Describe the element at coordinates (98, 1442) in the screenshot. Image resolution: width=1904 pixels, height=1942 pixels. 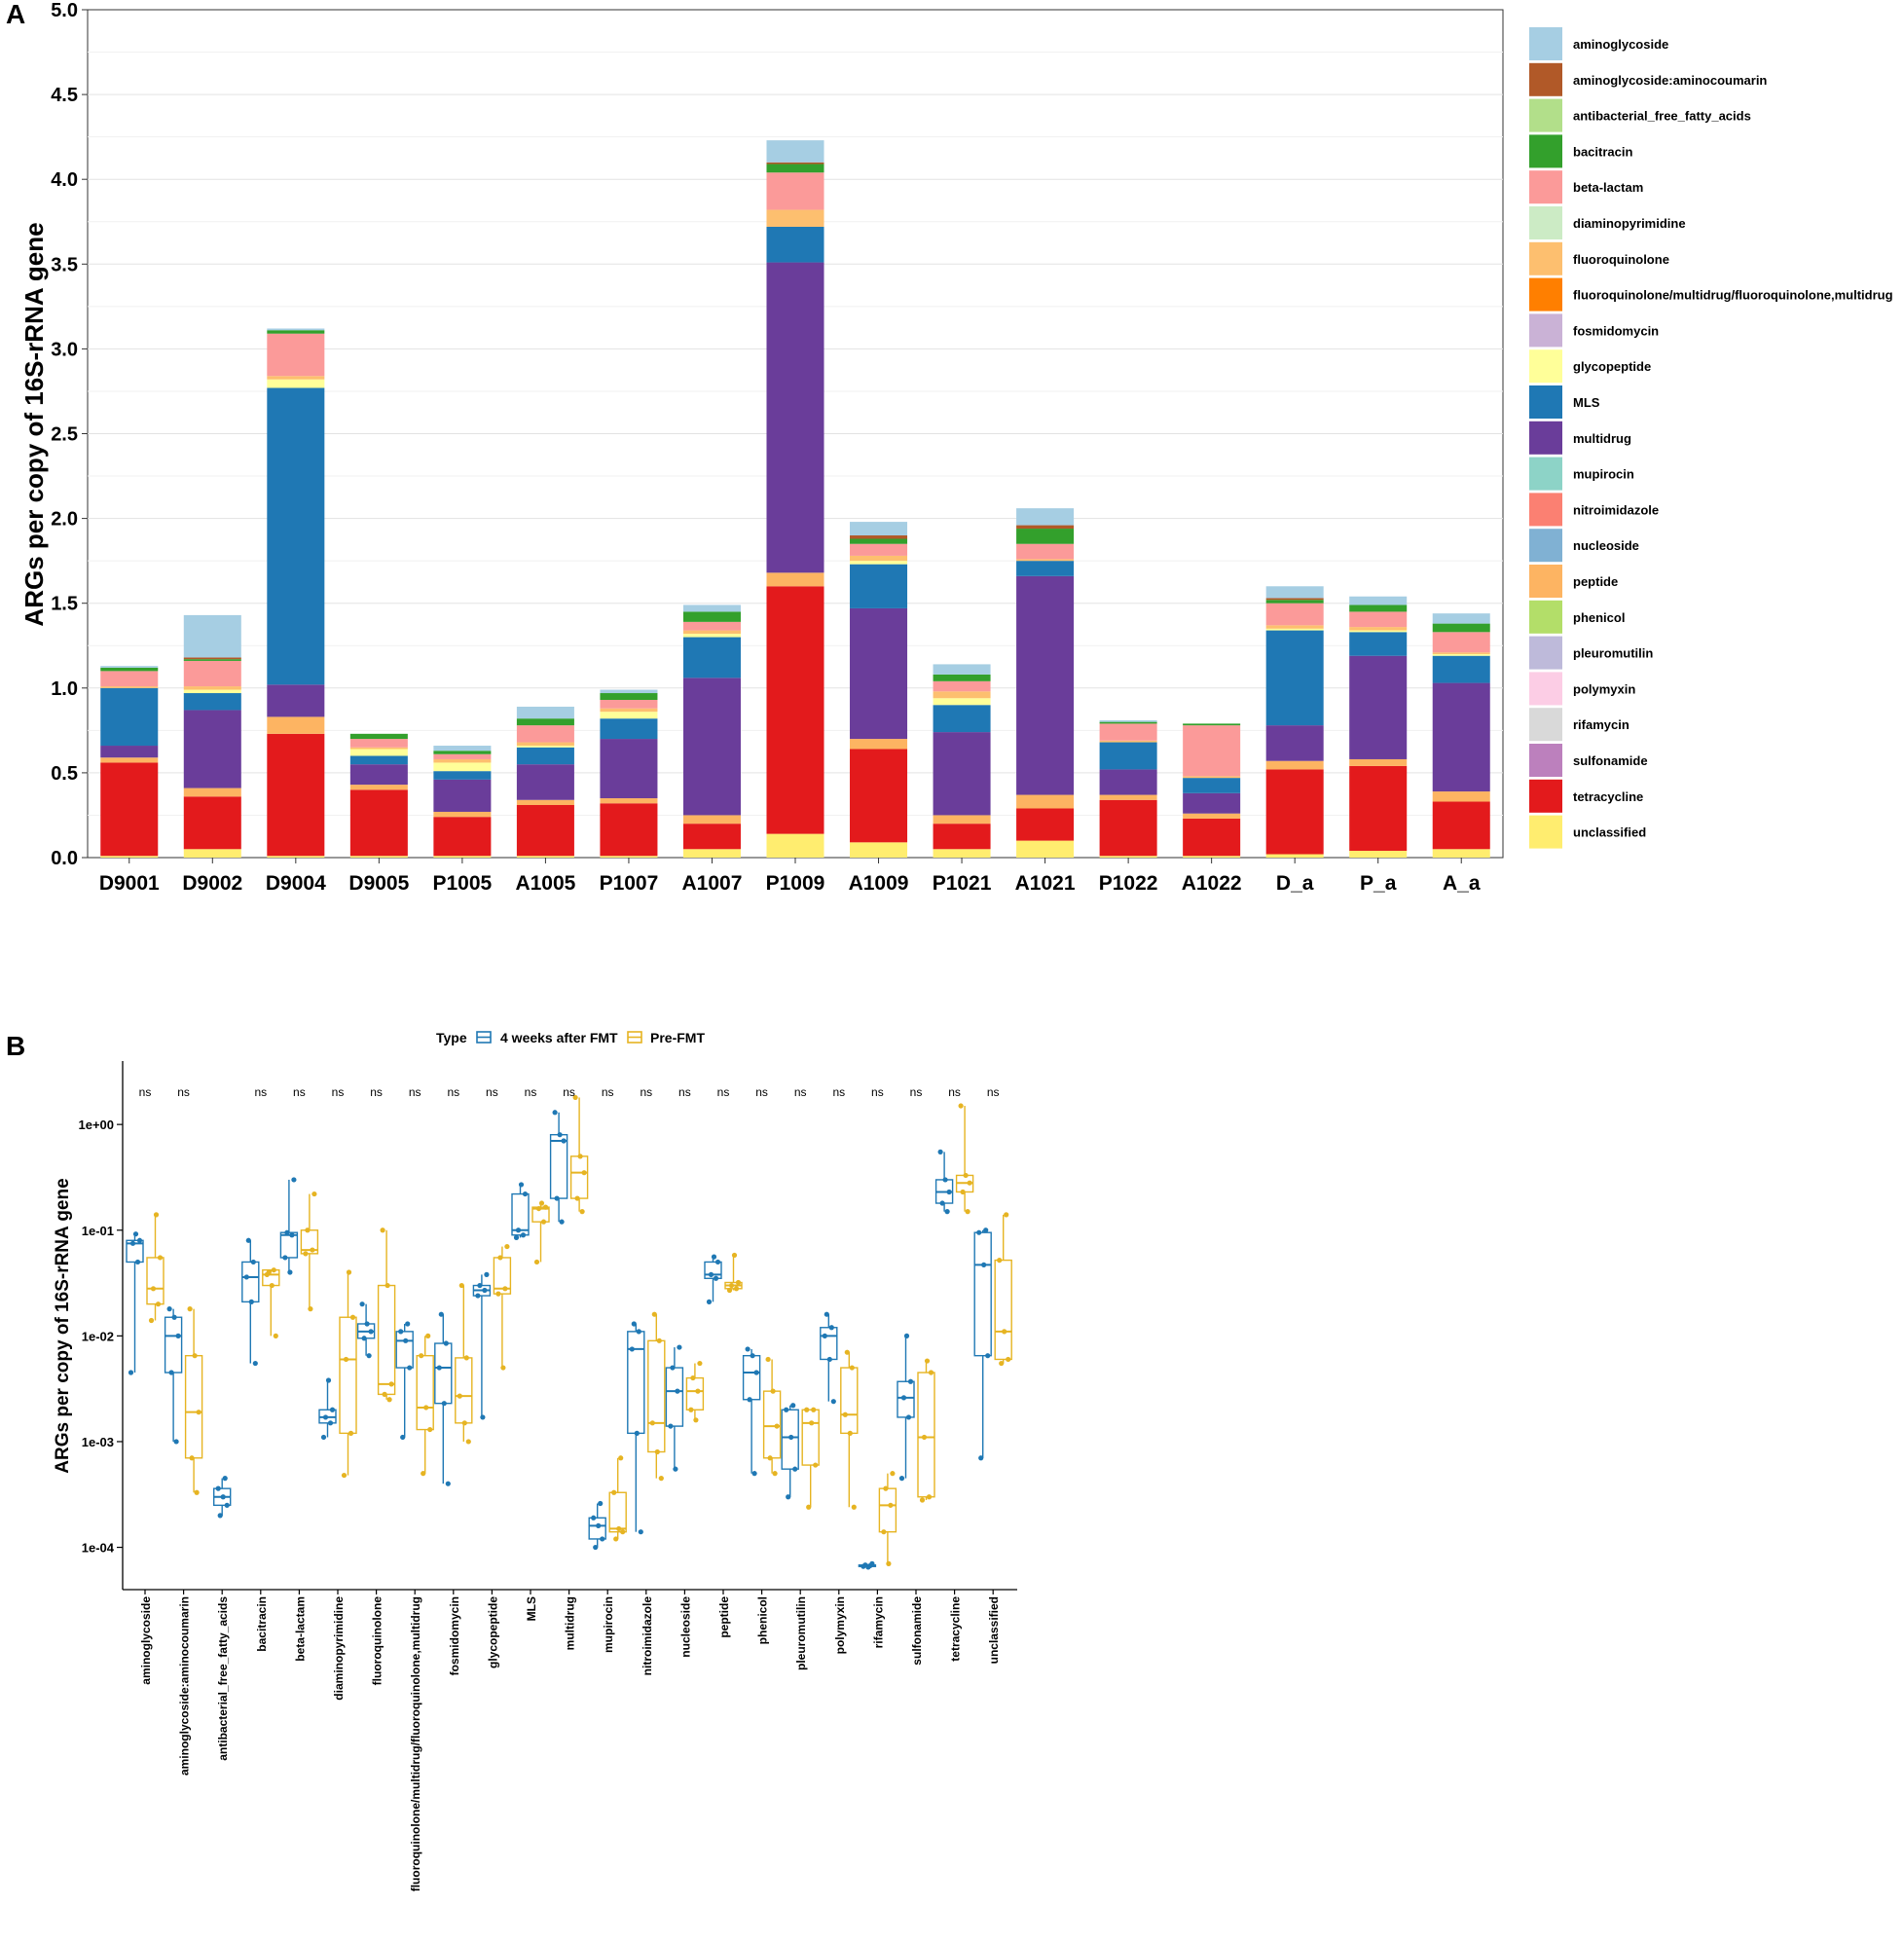
I see `y-tick-label: 1e-03` at that location.